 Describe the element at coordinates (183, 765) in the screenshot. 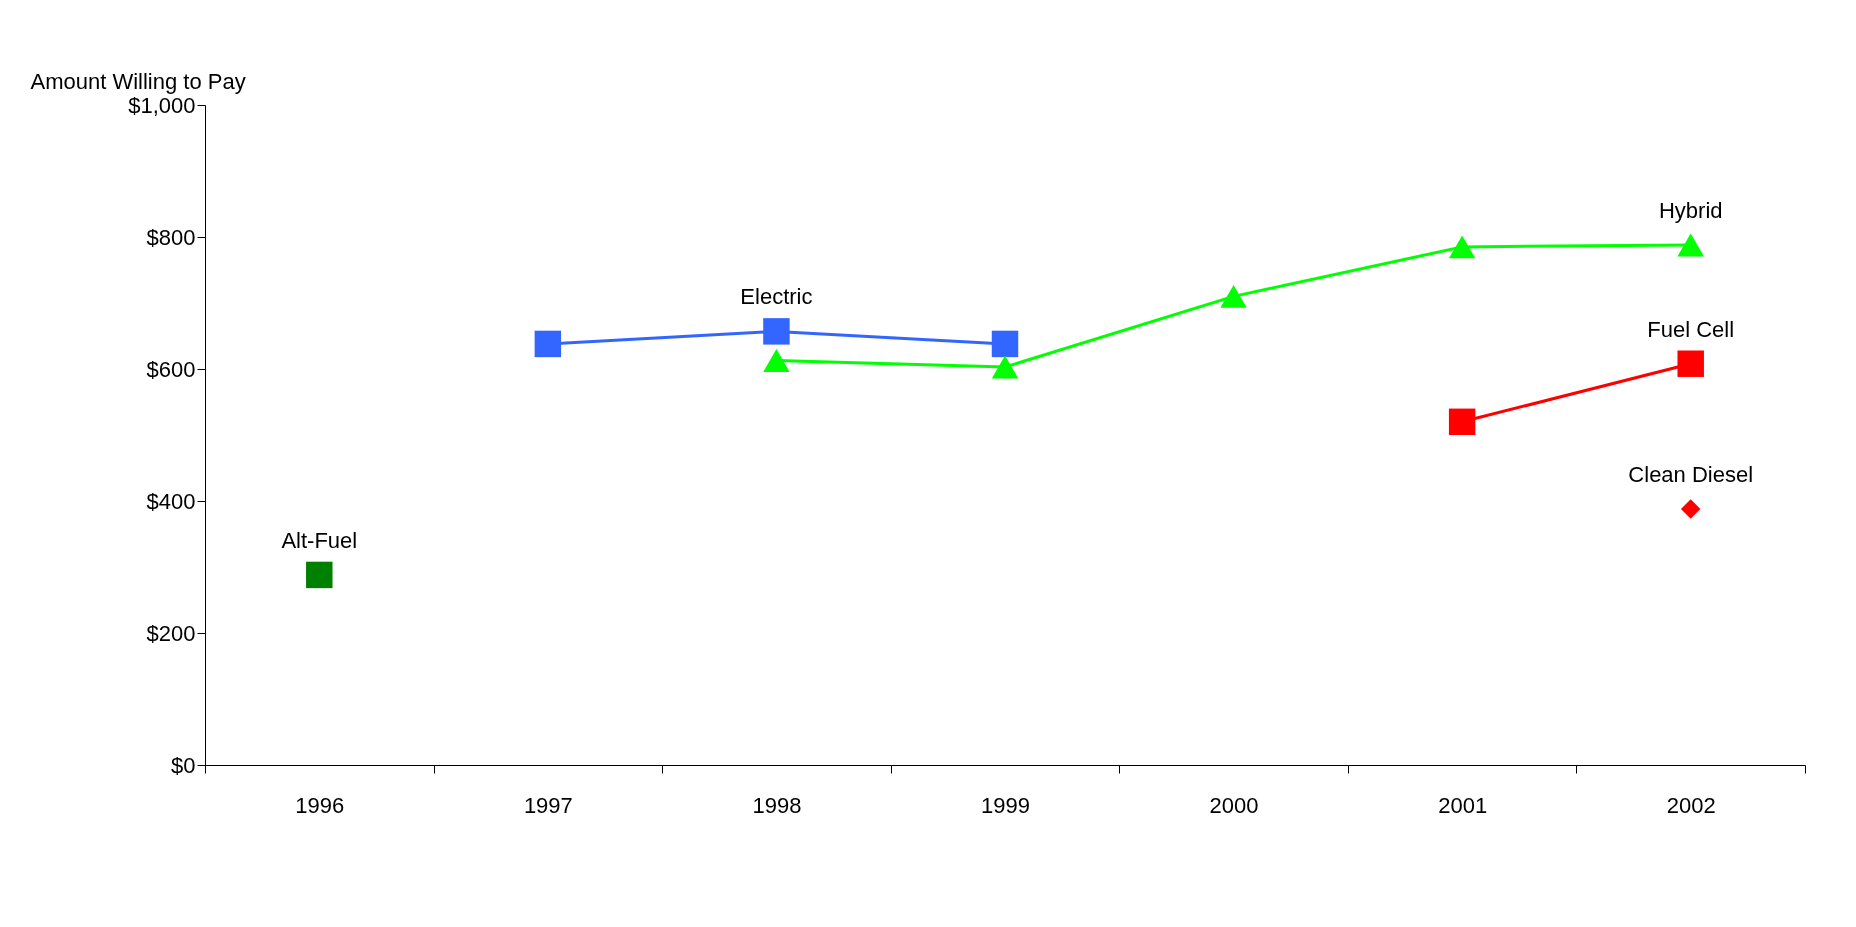

I see `y-tick-label: $0` at that location.